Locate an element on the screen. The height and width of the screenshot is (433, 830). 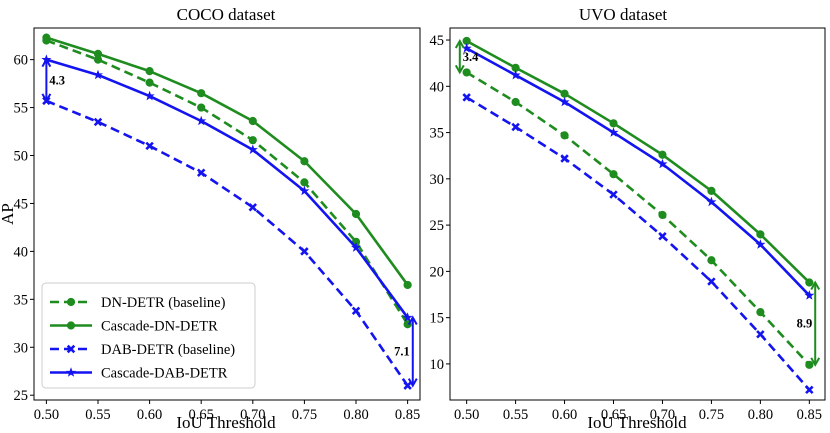
legend-box is located at coordinates (148, 335).